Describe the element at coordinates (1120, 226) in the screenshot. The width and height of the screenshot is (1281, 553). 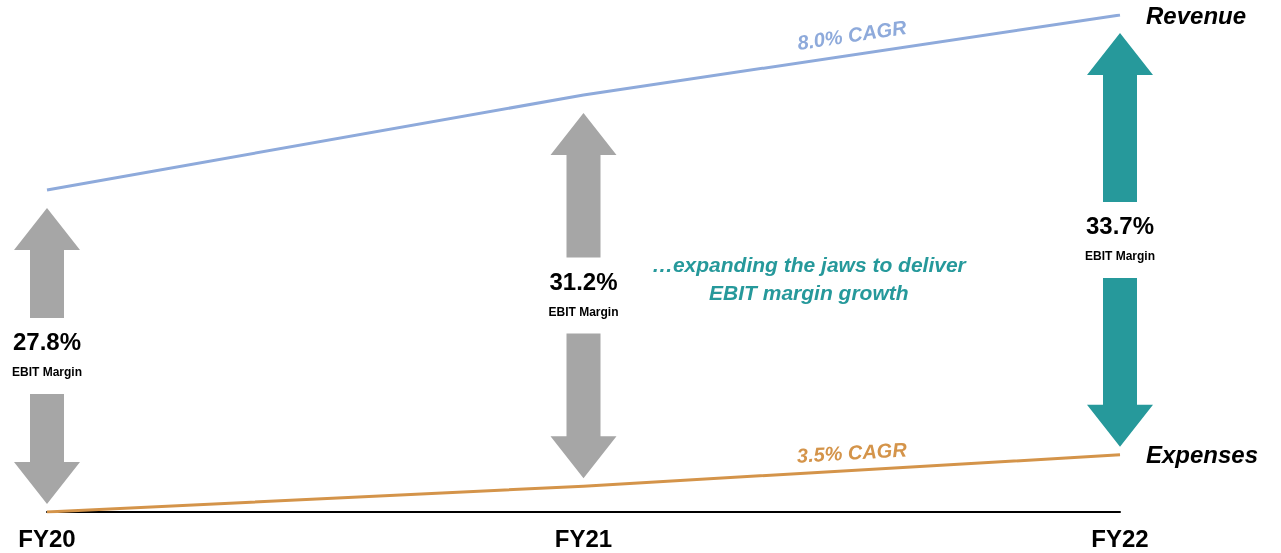
I see `annotation: 33.7%` at that location.